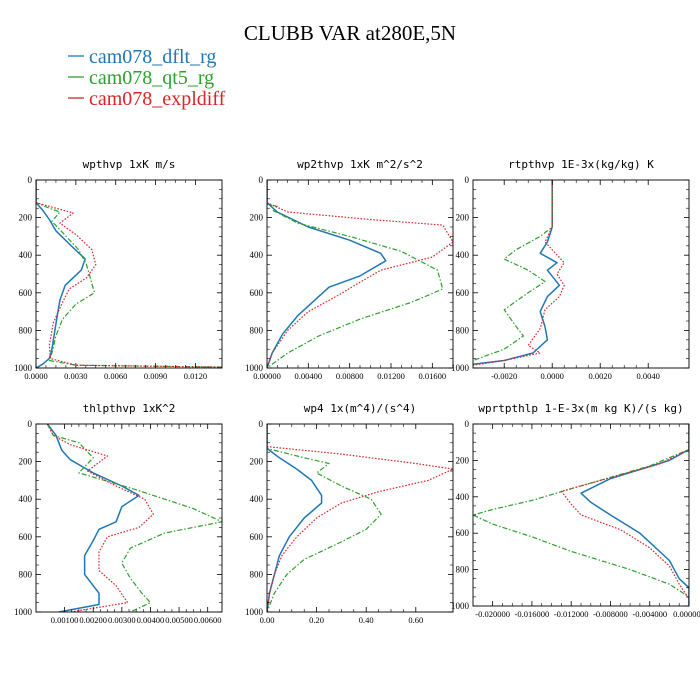 This screenshot has width=700, height=700. Describe the element at coordinates (261, 180) in the screenshot. I see `ytick-label-1-0: 0` at that location.